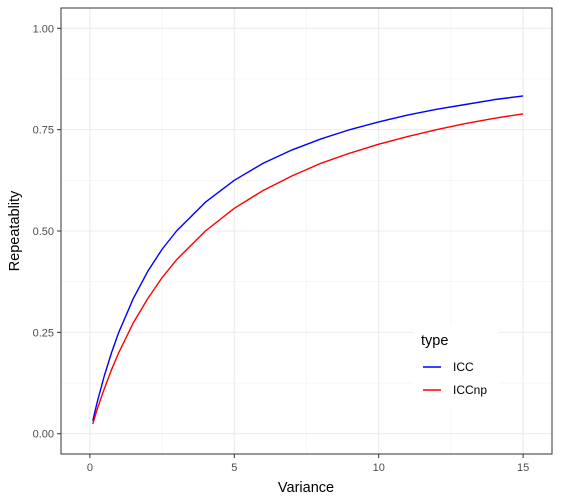 The width and height of the screenshot is (563, 502). What do you see at coordinates (15, 230) in the screenshot?
I see `y-axis-title: Repeatablity` at bounding box center [15, 230].